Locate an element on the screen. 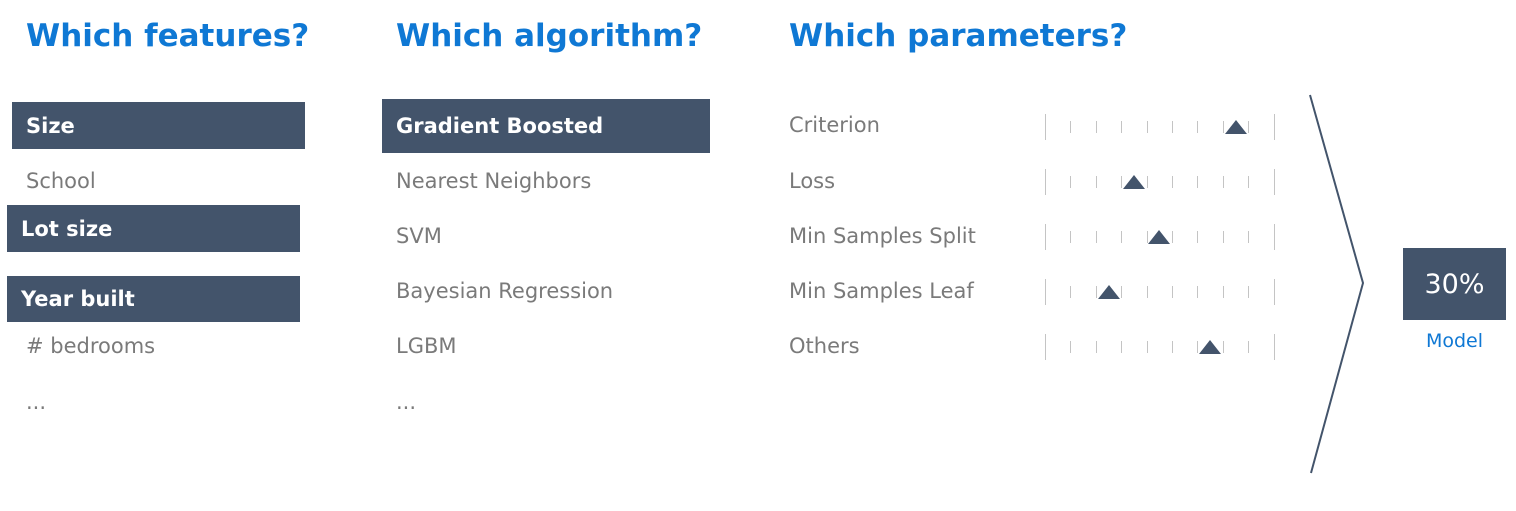 This screenshot has width=1516, height=511. parameters-heading: Which parameters? is located at coordinates (958, 36).